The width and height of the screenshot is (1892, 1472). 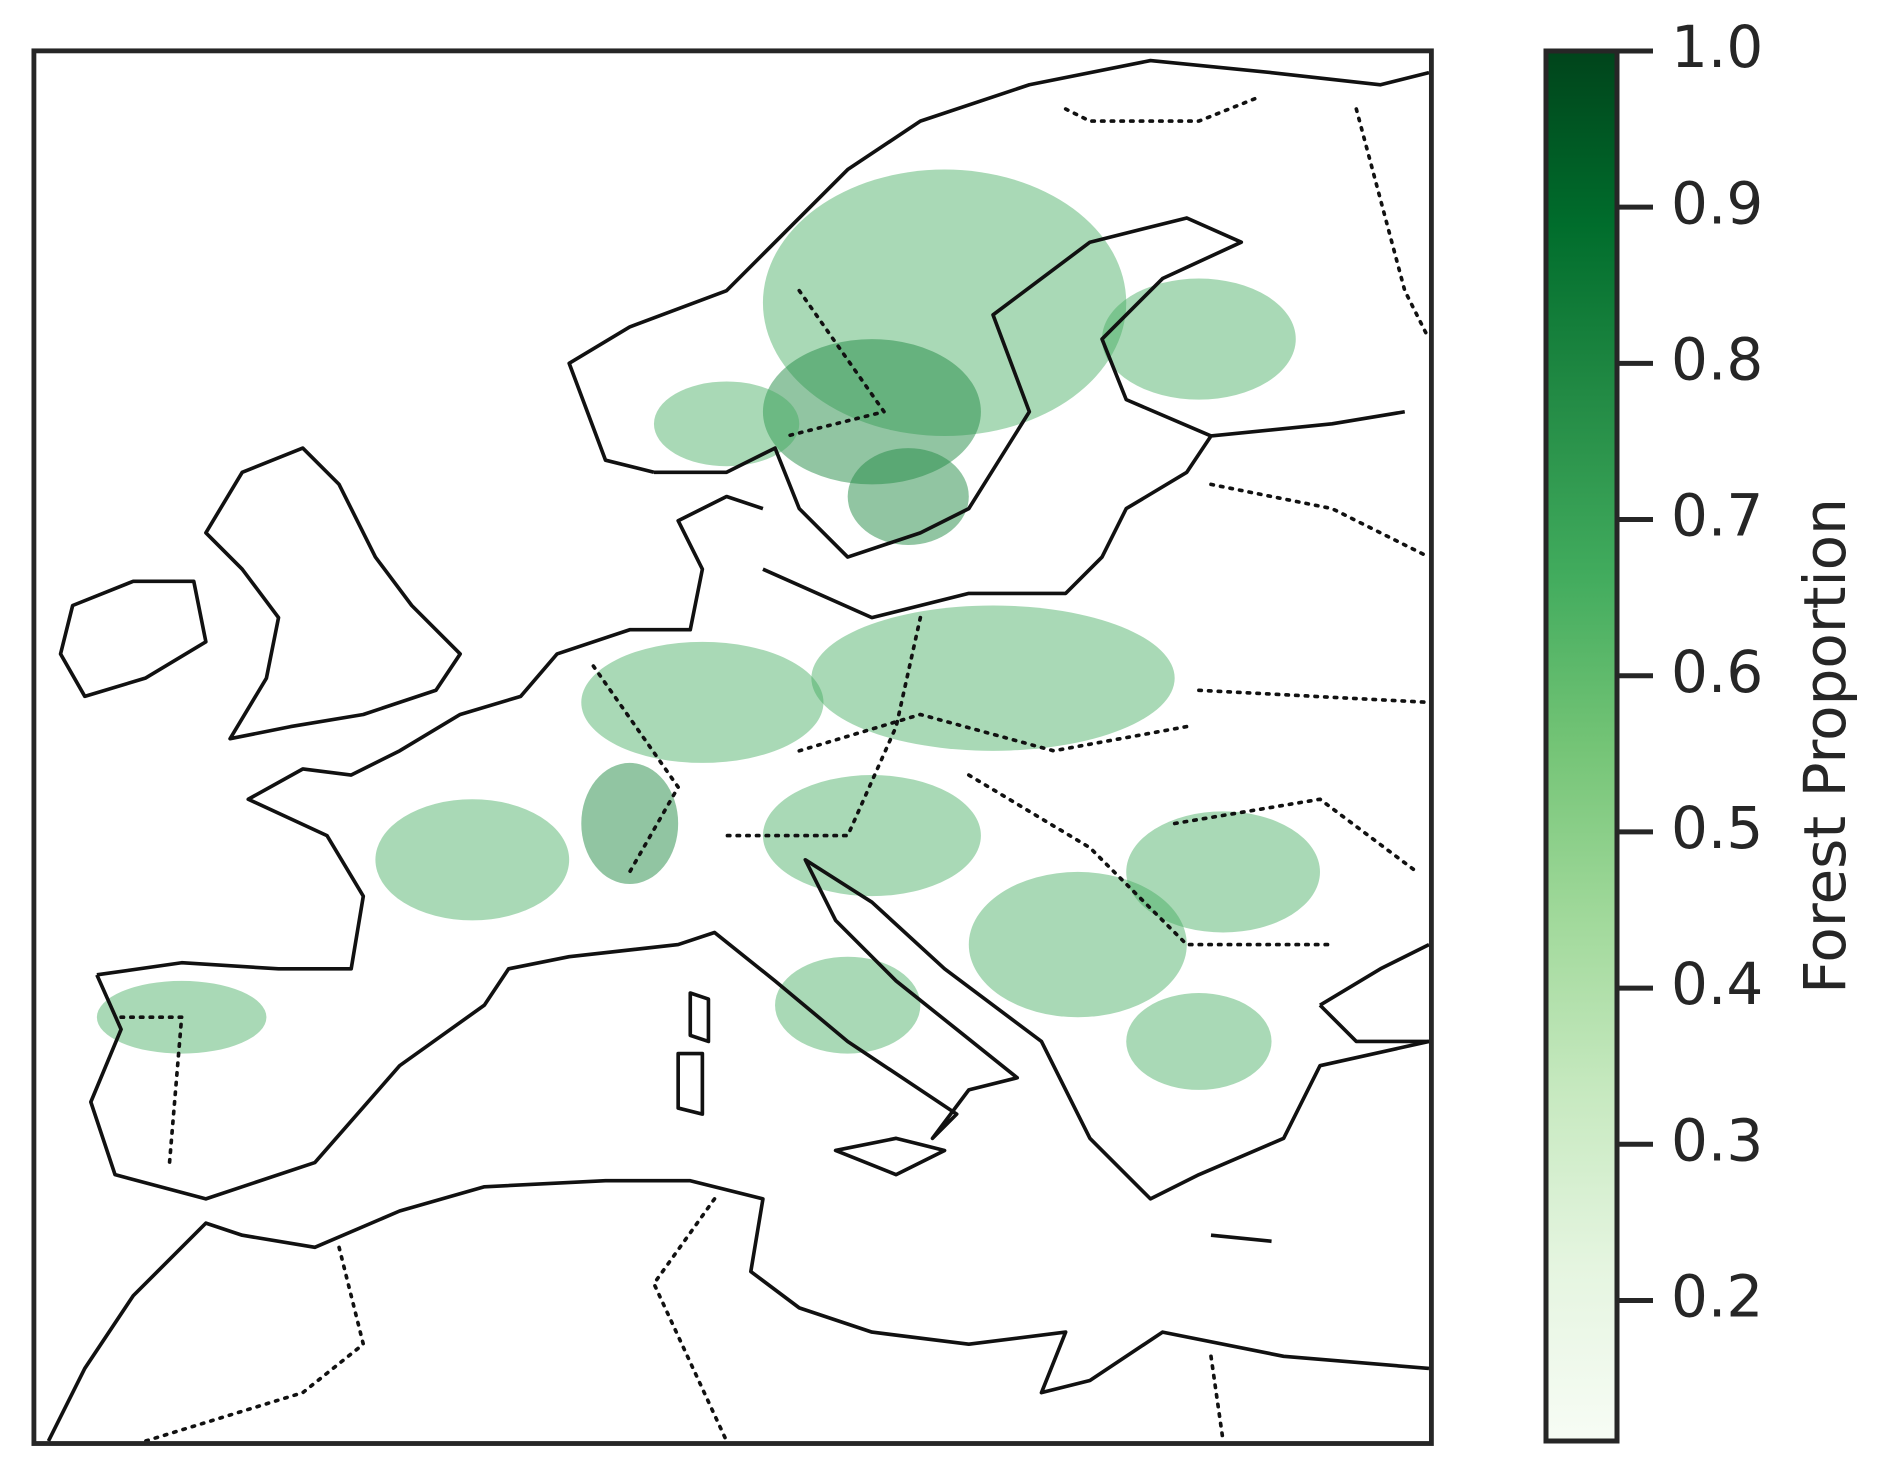 What do you see at coordinates (1717, 203) in the screenshot?
I see `colorbar-tick-label: 0.9` at bounding box center [1717, 203].